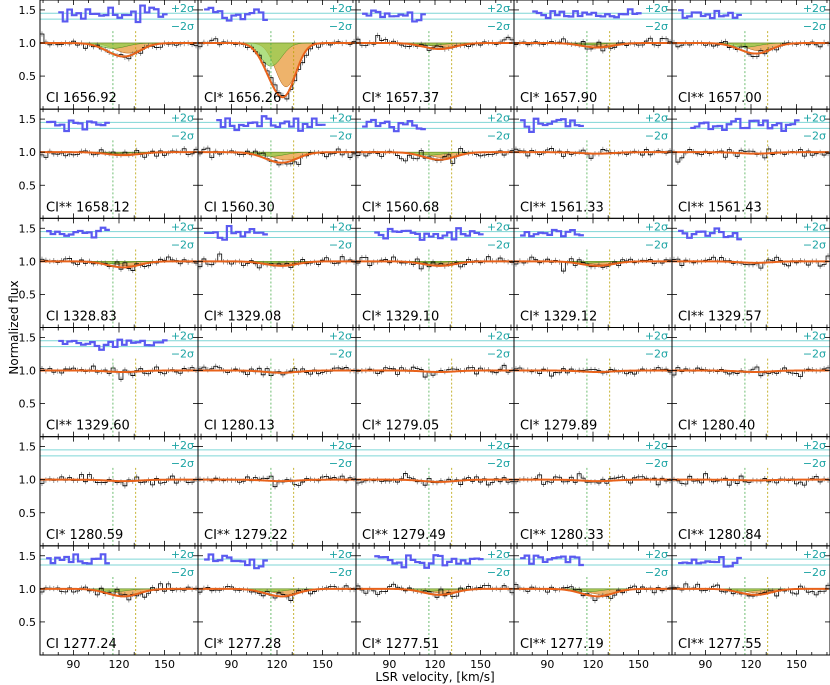 This screenshot has width=830, height=685. I want to click on panel: 0.5 1.0 1.5 +2σ −2σ CI** 1329.60, so click(109, 382).